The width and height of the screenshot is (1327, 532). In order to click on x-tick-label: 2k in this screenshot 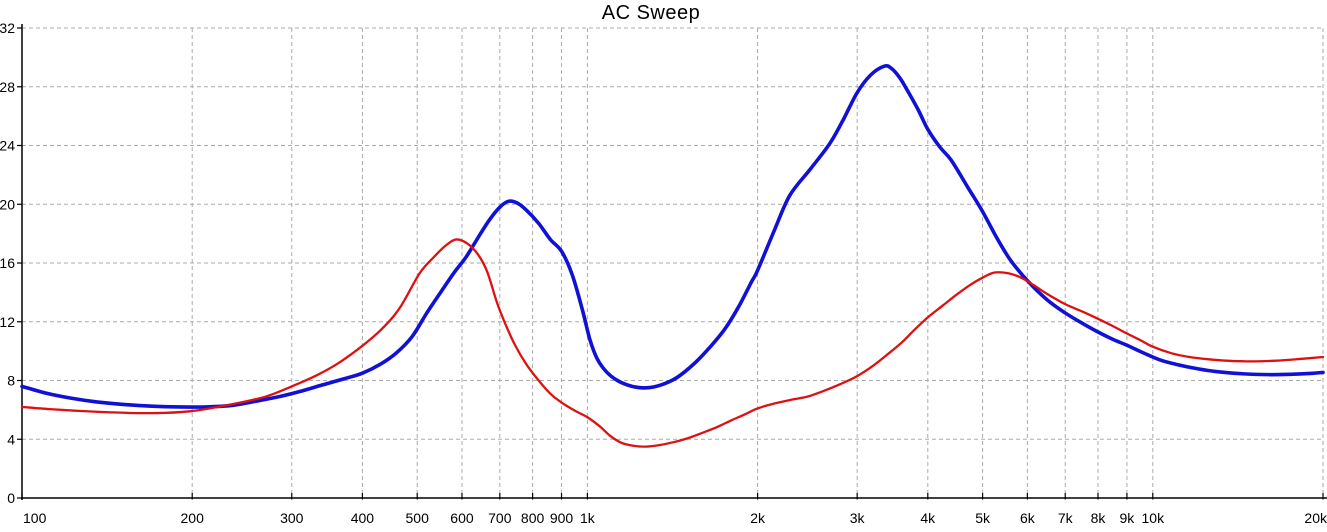, I will do `click(758, 518)`.